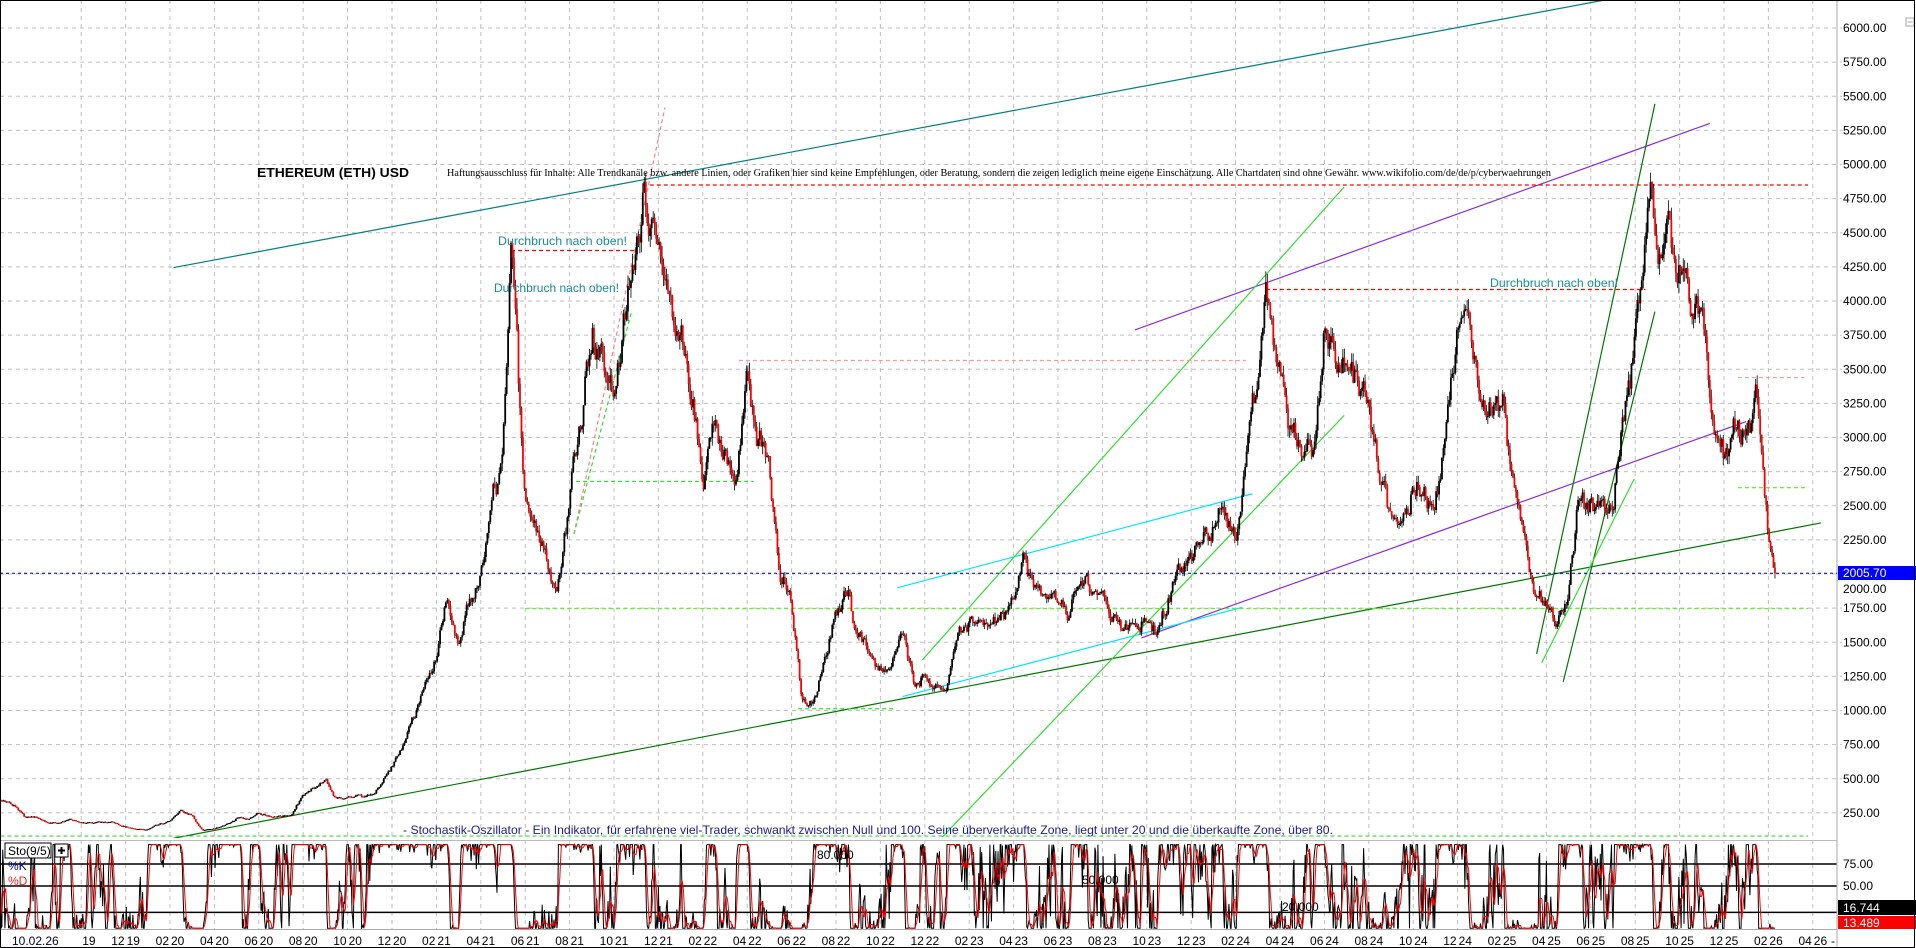 The width and height of the screenshot is (1916, 948). I want to click on x-tick-month: 04, so click(1539, 941).